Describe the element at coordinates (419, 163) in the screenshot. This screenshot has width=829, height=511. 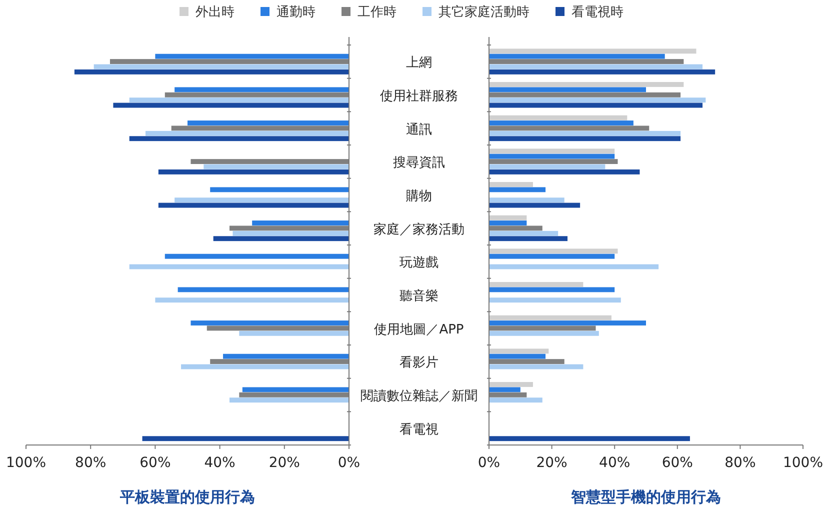
I see `y-tick-label: 搜尋資訊` at that location.